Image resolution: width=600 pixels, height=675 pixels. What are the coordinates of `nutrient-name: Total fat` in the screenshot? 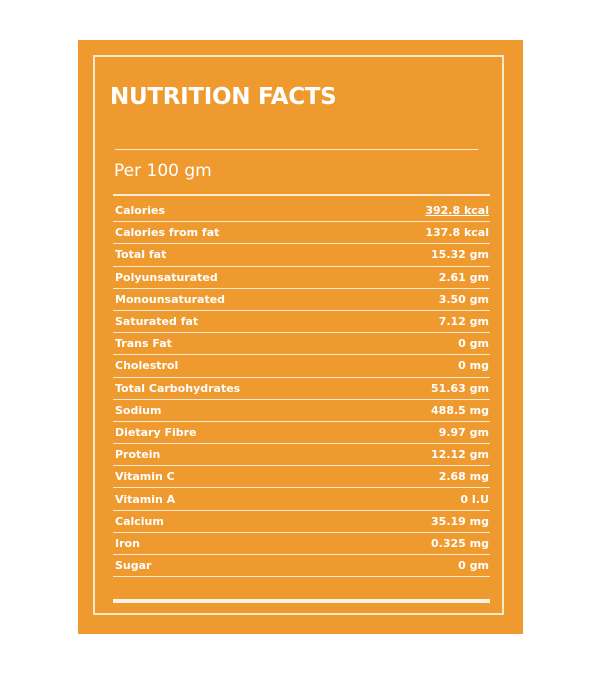 It's located at (141, 255).